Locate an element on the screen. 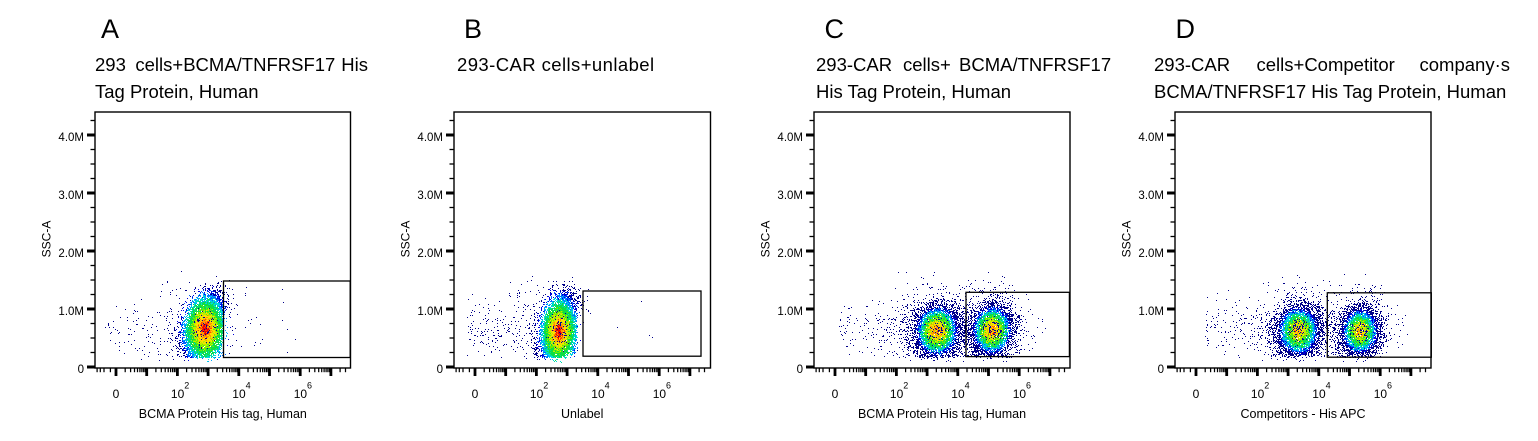 This screenshot has height=441, width=1538. svg-text: Unlabel is located at coordinates (582, 414).